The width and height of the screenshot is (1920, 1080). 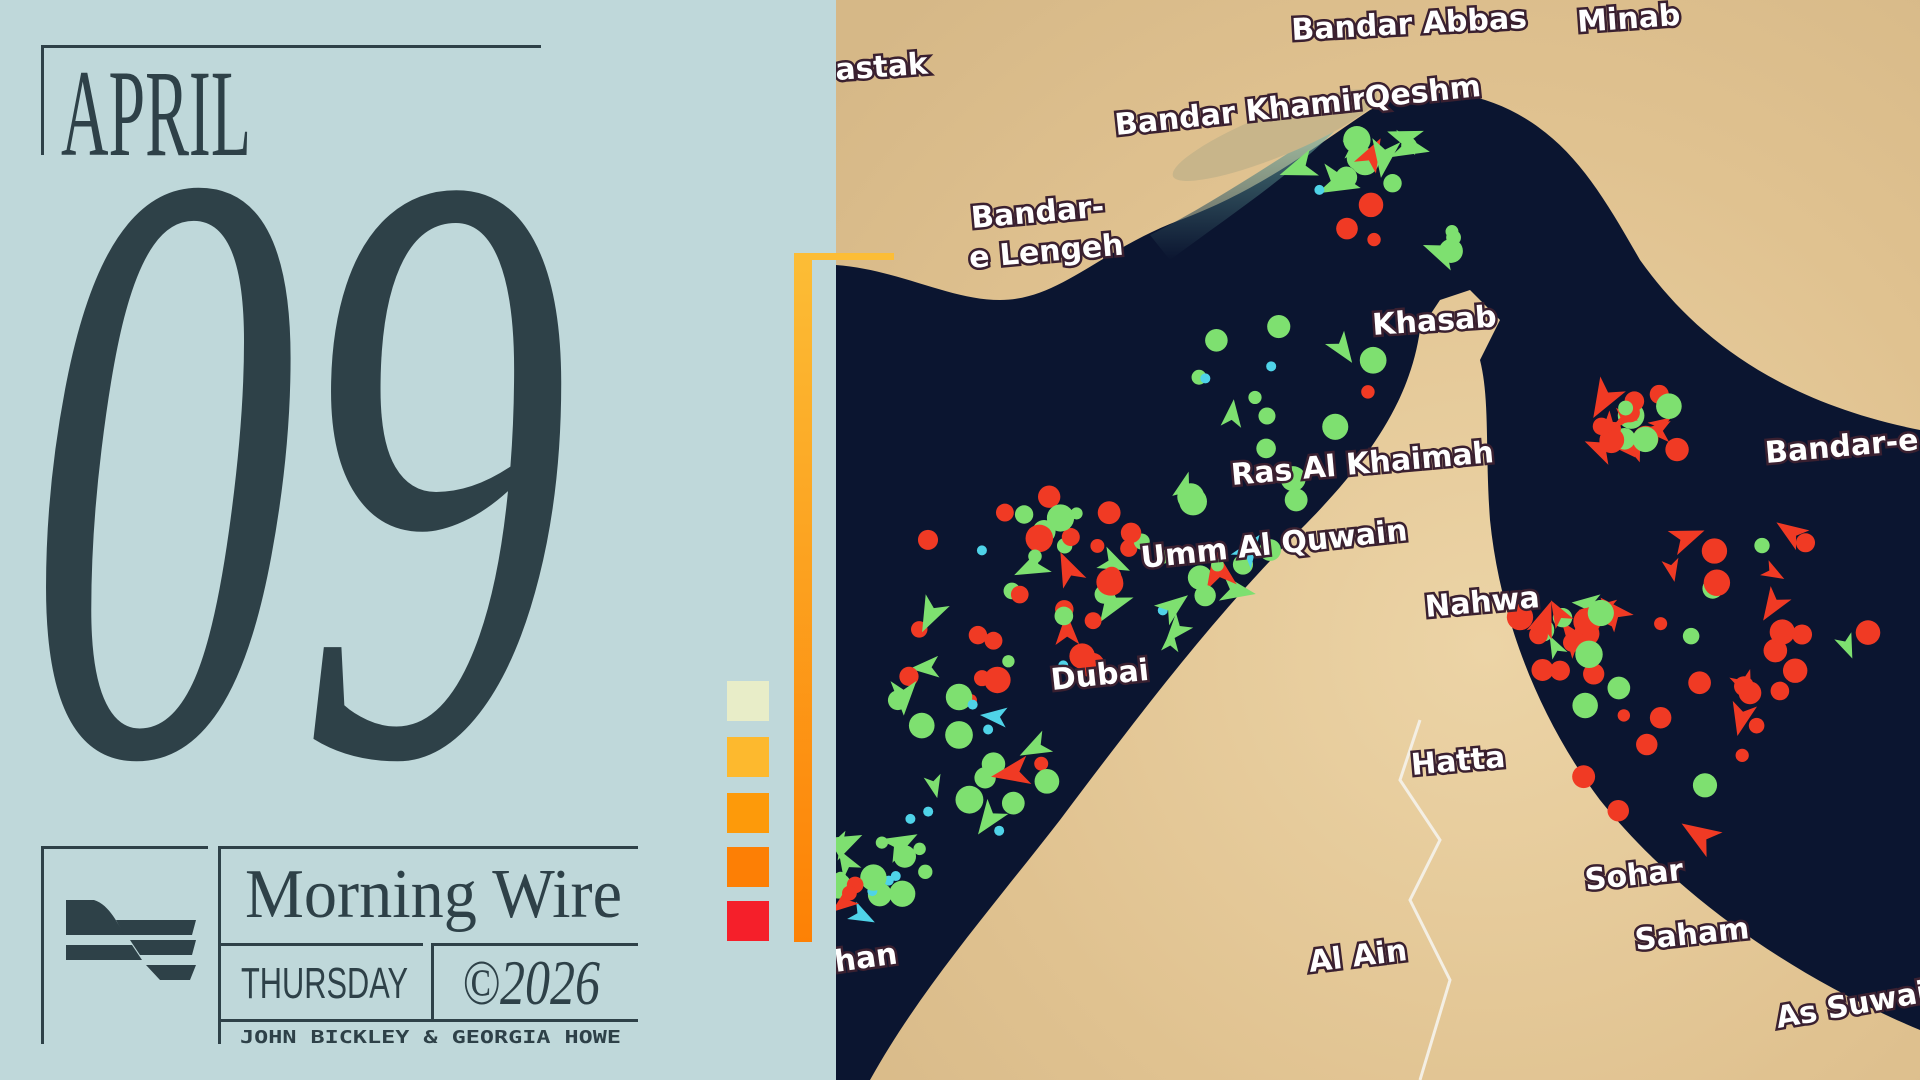 I want to click on top-rule, so click(x=291, y=46).